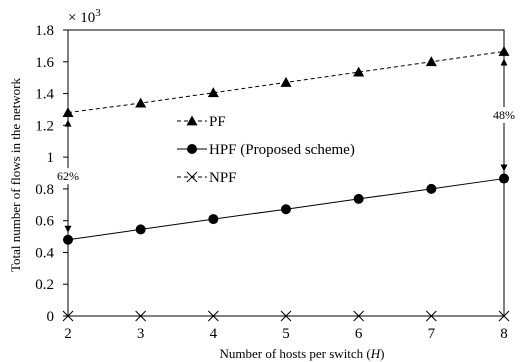  Describe the element at coordinates (282, 150) in the screenshot. I see `legend-label-hpf: HPF (Proposed scheme)` at that location.